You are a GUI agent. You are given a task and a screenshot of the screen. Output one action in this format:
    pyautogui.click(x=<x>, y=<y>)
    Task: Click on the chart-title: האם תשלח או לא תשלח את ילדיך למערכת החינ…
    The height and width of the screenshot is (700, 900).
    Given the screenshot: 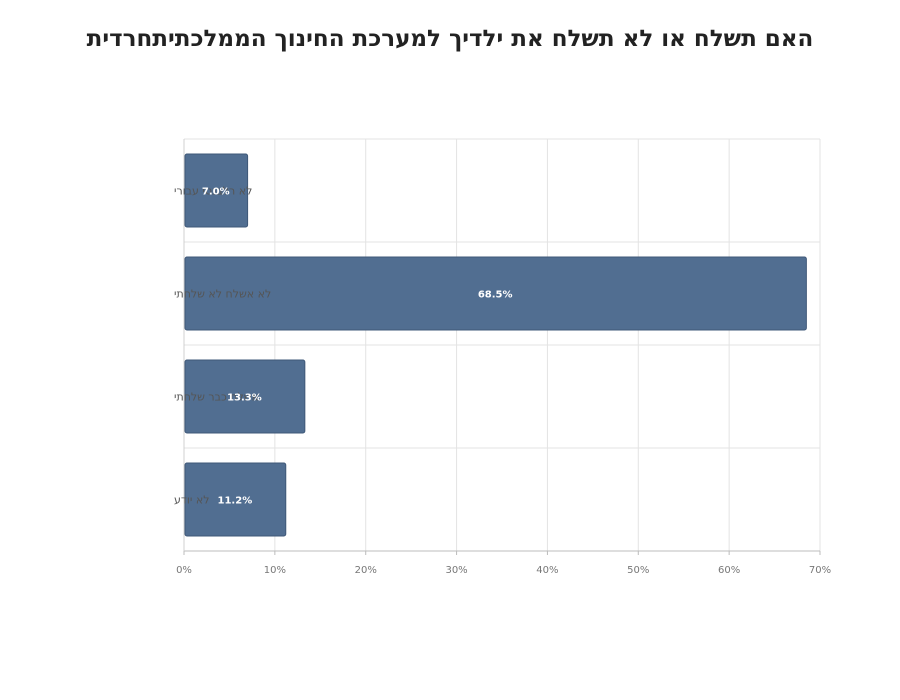 What is the action you would take?
    pyautogui.click(x=450, y=39)
    